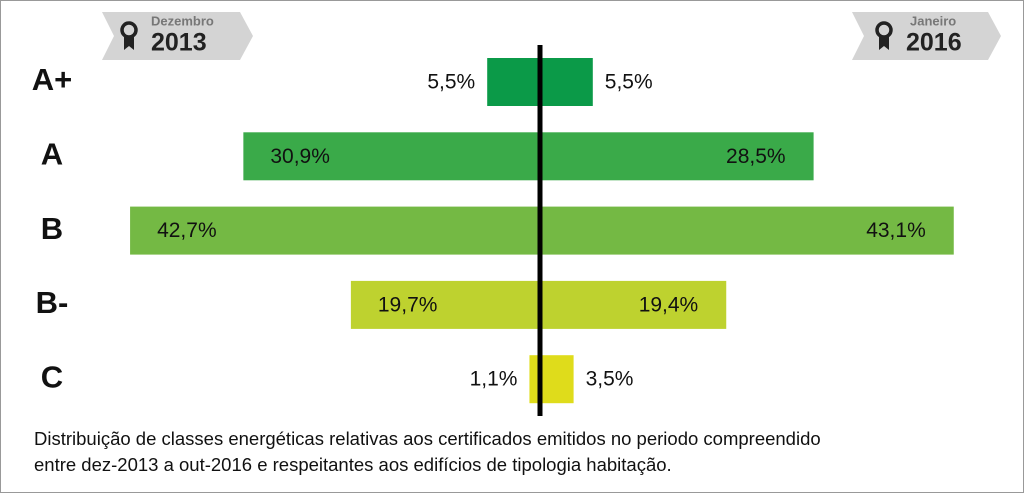 This screenshot has height=493, width=1024. Describe the element at coordinates (300, 156) in the screenshot. I see `value-label: 30,9%` at that location.